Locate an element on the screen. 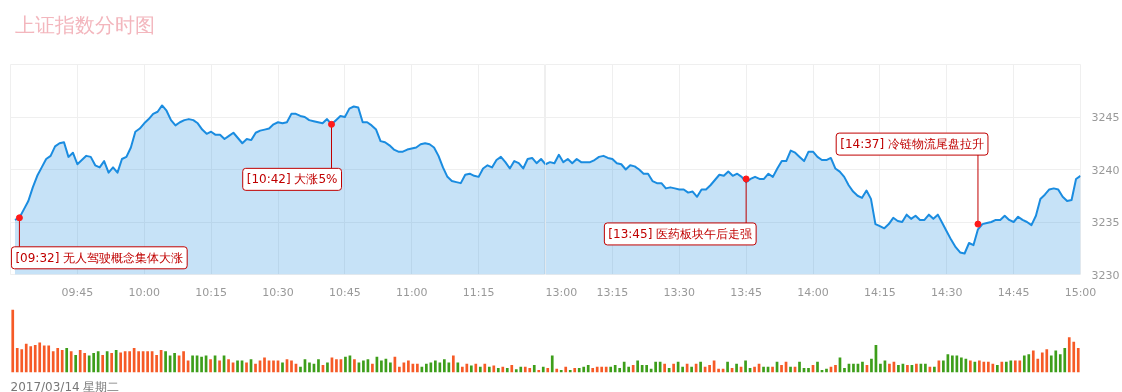 The height and width of the screenshot is (392, 1122). x-tick-label: 11:15 is located at coordinates (478, 292).